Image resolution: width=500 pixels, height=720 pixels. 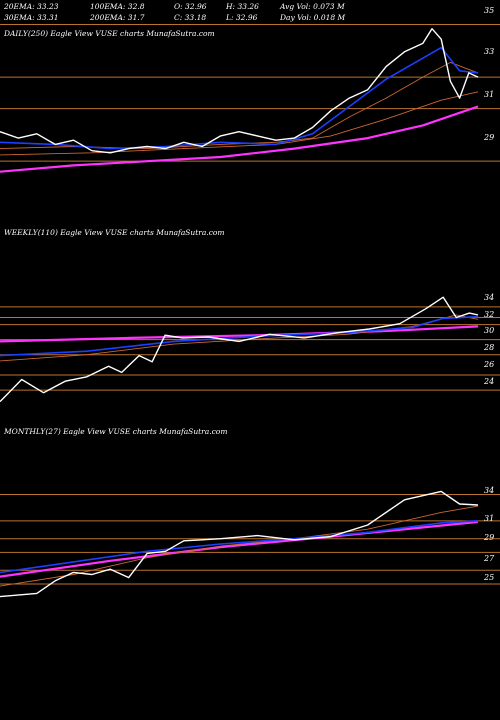 What do you see at coordinates (489, 558) in the screenshot?
I see `y-tick-label: 27` at bounding box center [489, 558].